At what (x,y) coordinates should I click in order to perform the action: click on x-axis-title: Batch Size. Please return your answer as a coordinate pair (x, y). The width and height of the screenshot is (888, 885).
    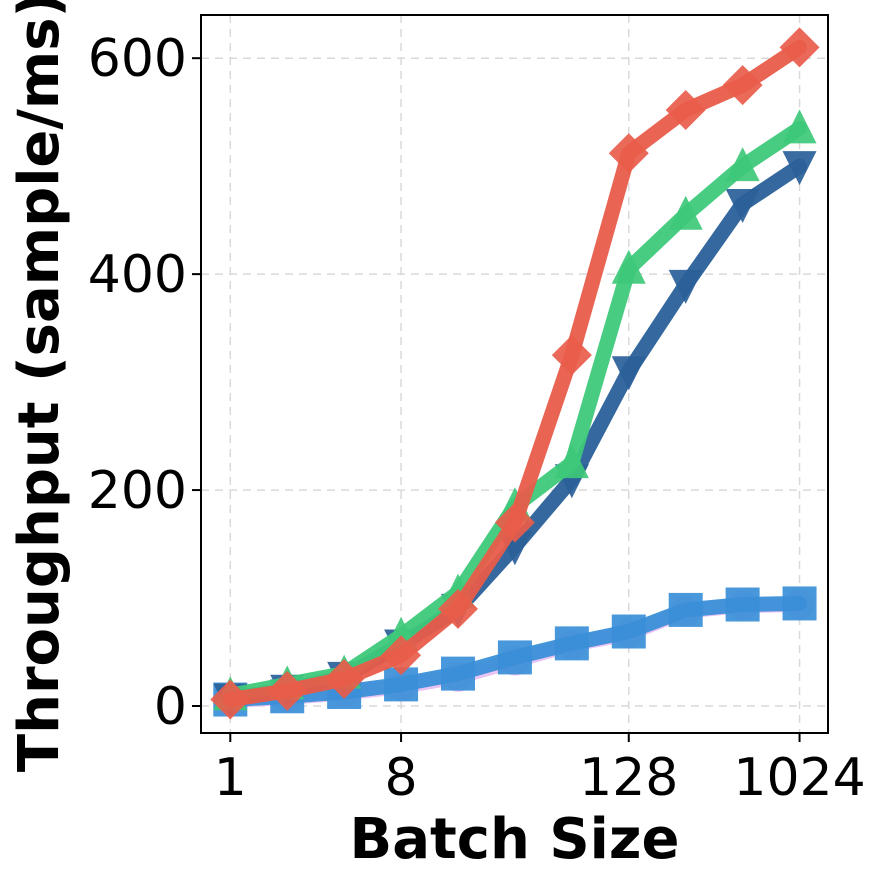
    Looking at the image, I should click on (515, 839).